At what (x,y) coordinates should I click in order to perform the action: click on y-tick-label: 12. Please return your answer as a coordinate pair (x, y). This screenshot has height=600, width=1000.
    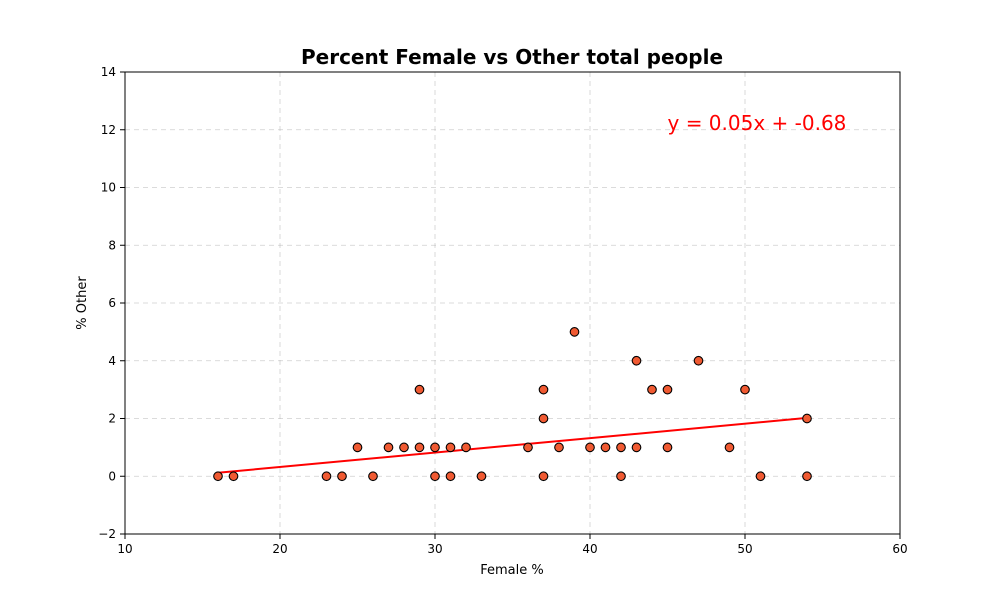
    Looking at the image, I should click on (108, 130).